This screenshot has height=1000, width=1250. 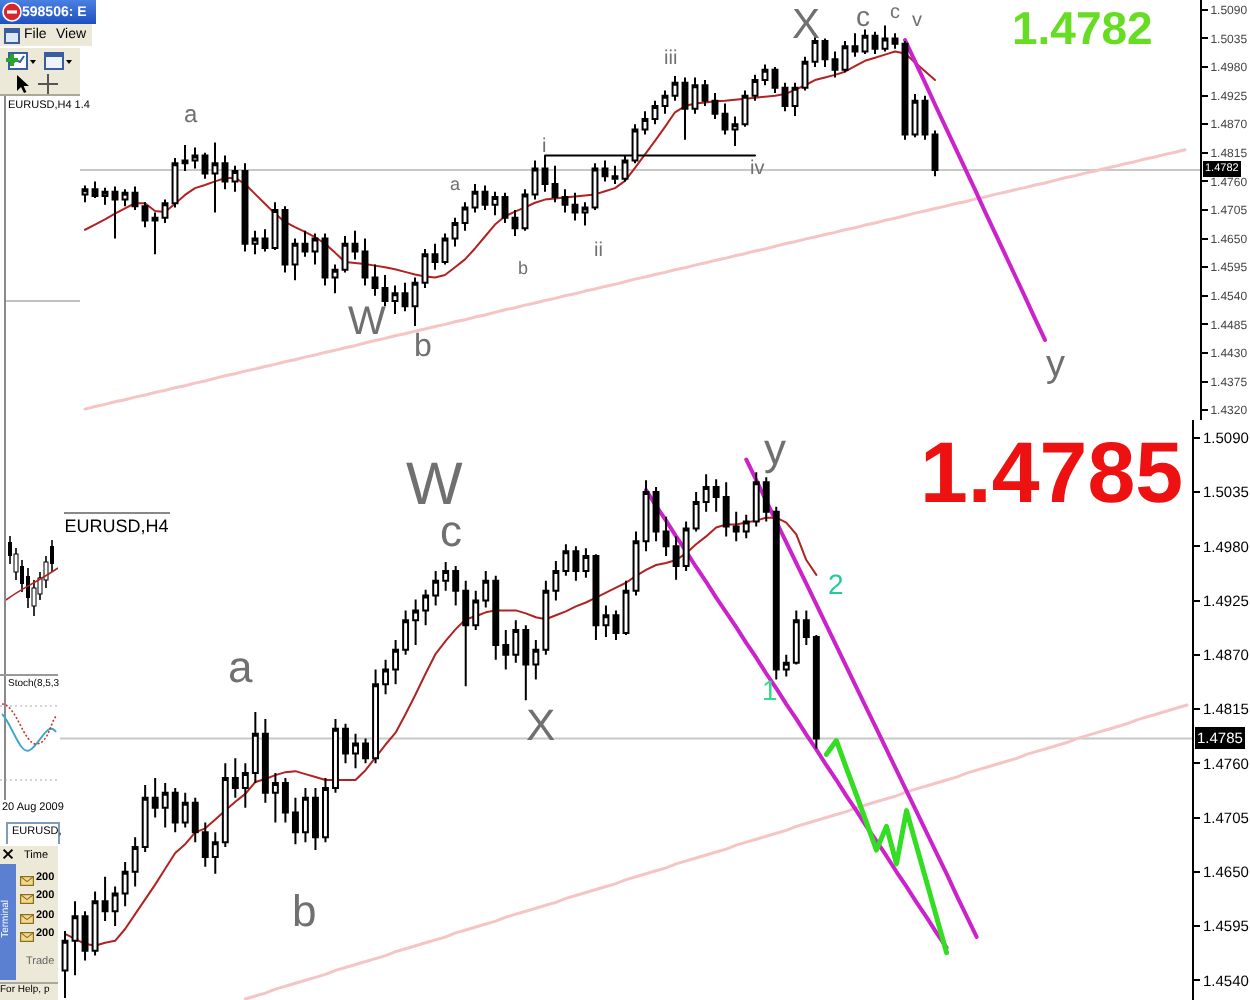 I want to click on annotation: v, so click(x=917, y=21).